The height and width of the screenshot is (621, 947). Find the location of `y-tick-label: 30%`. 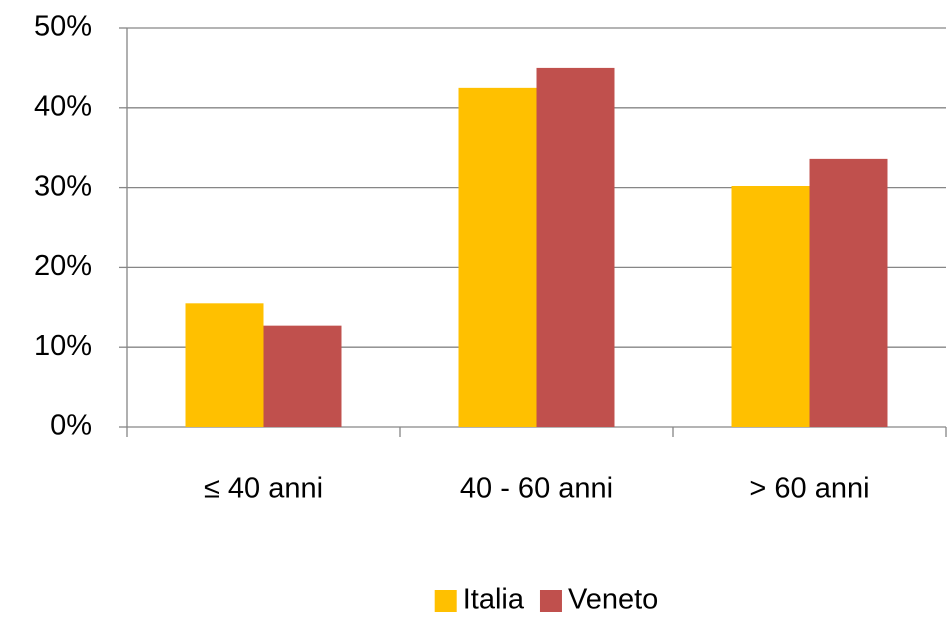

y-tick-label: 30% is located at coordinates (63, 186).